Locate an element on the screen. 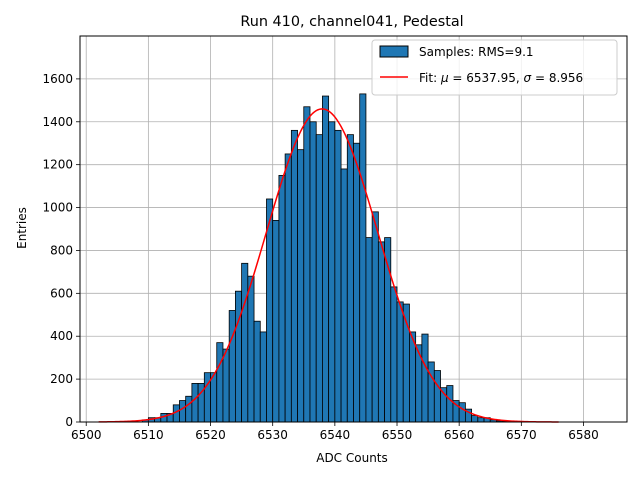 Image resolution: width=640 pixels, height=480 pixels. y-tick-label: 1400 is located at coordinates (57, 122).